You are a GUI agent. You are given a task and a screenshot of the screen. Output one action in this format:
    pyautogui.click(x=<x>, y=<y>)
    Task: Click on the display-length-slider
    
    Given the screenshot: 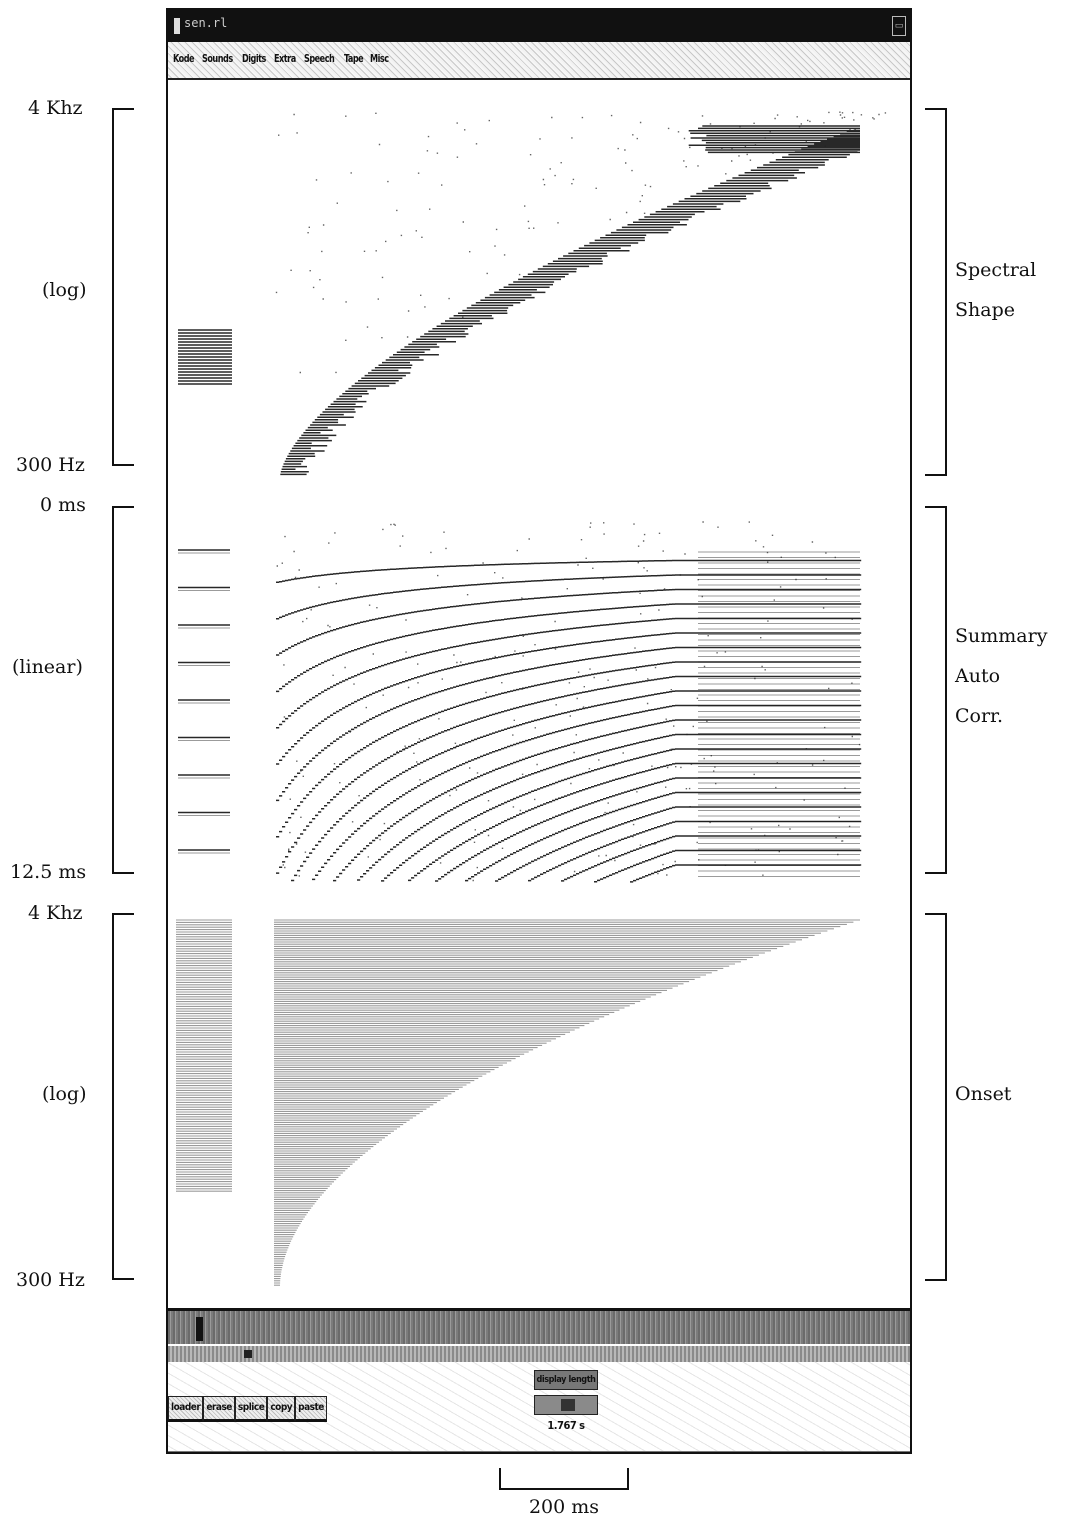 What is the action you would take?
    pyautogui.click(x=566, y=1405)
    